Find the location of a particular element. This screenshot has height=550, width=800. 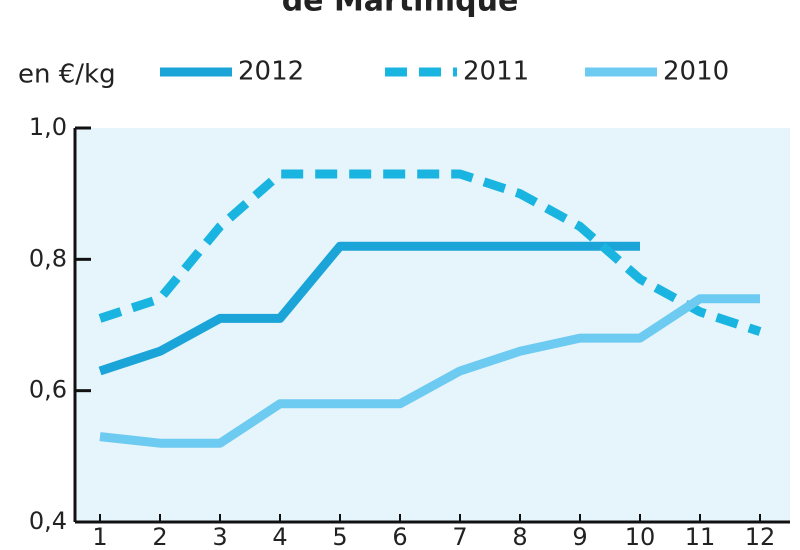

x-tick-label: 1 is located at coordinates (99, 536).